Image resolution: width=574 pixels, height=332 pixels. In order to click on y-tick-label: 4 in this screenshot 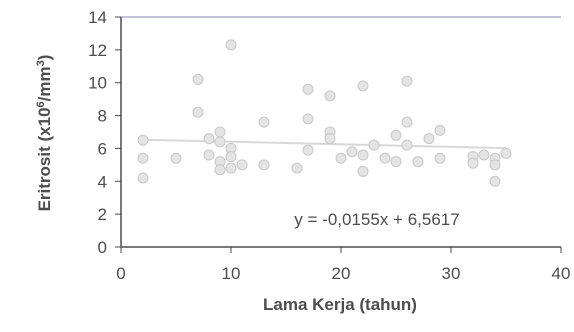, I will do `click(102, 181)`.